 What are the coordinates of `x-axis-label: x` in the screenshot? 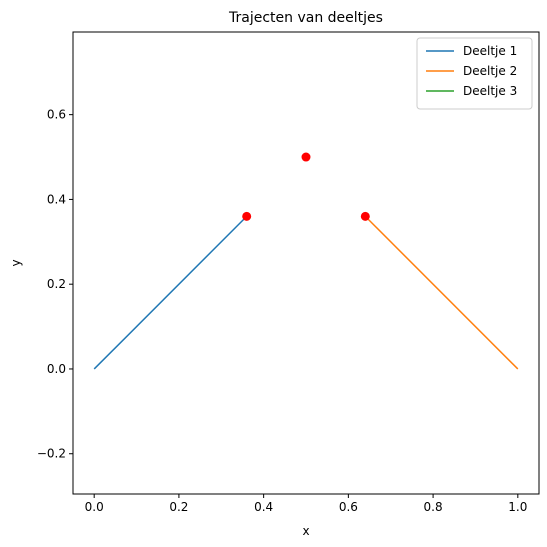 It's located at (305, 531).